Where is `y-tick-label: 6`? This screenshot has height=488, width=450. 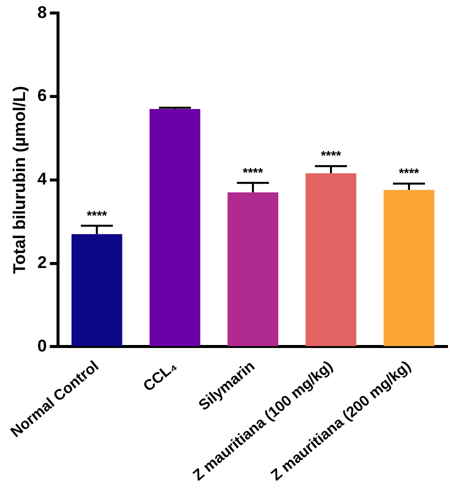
y-tick-label: 6 is located at coordinates (42, 96).